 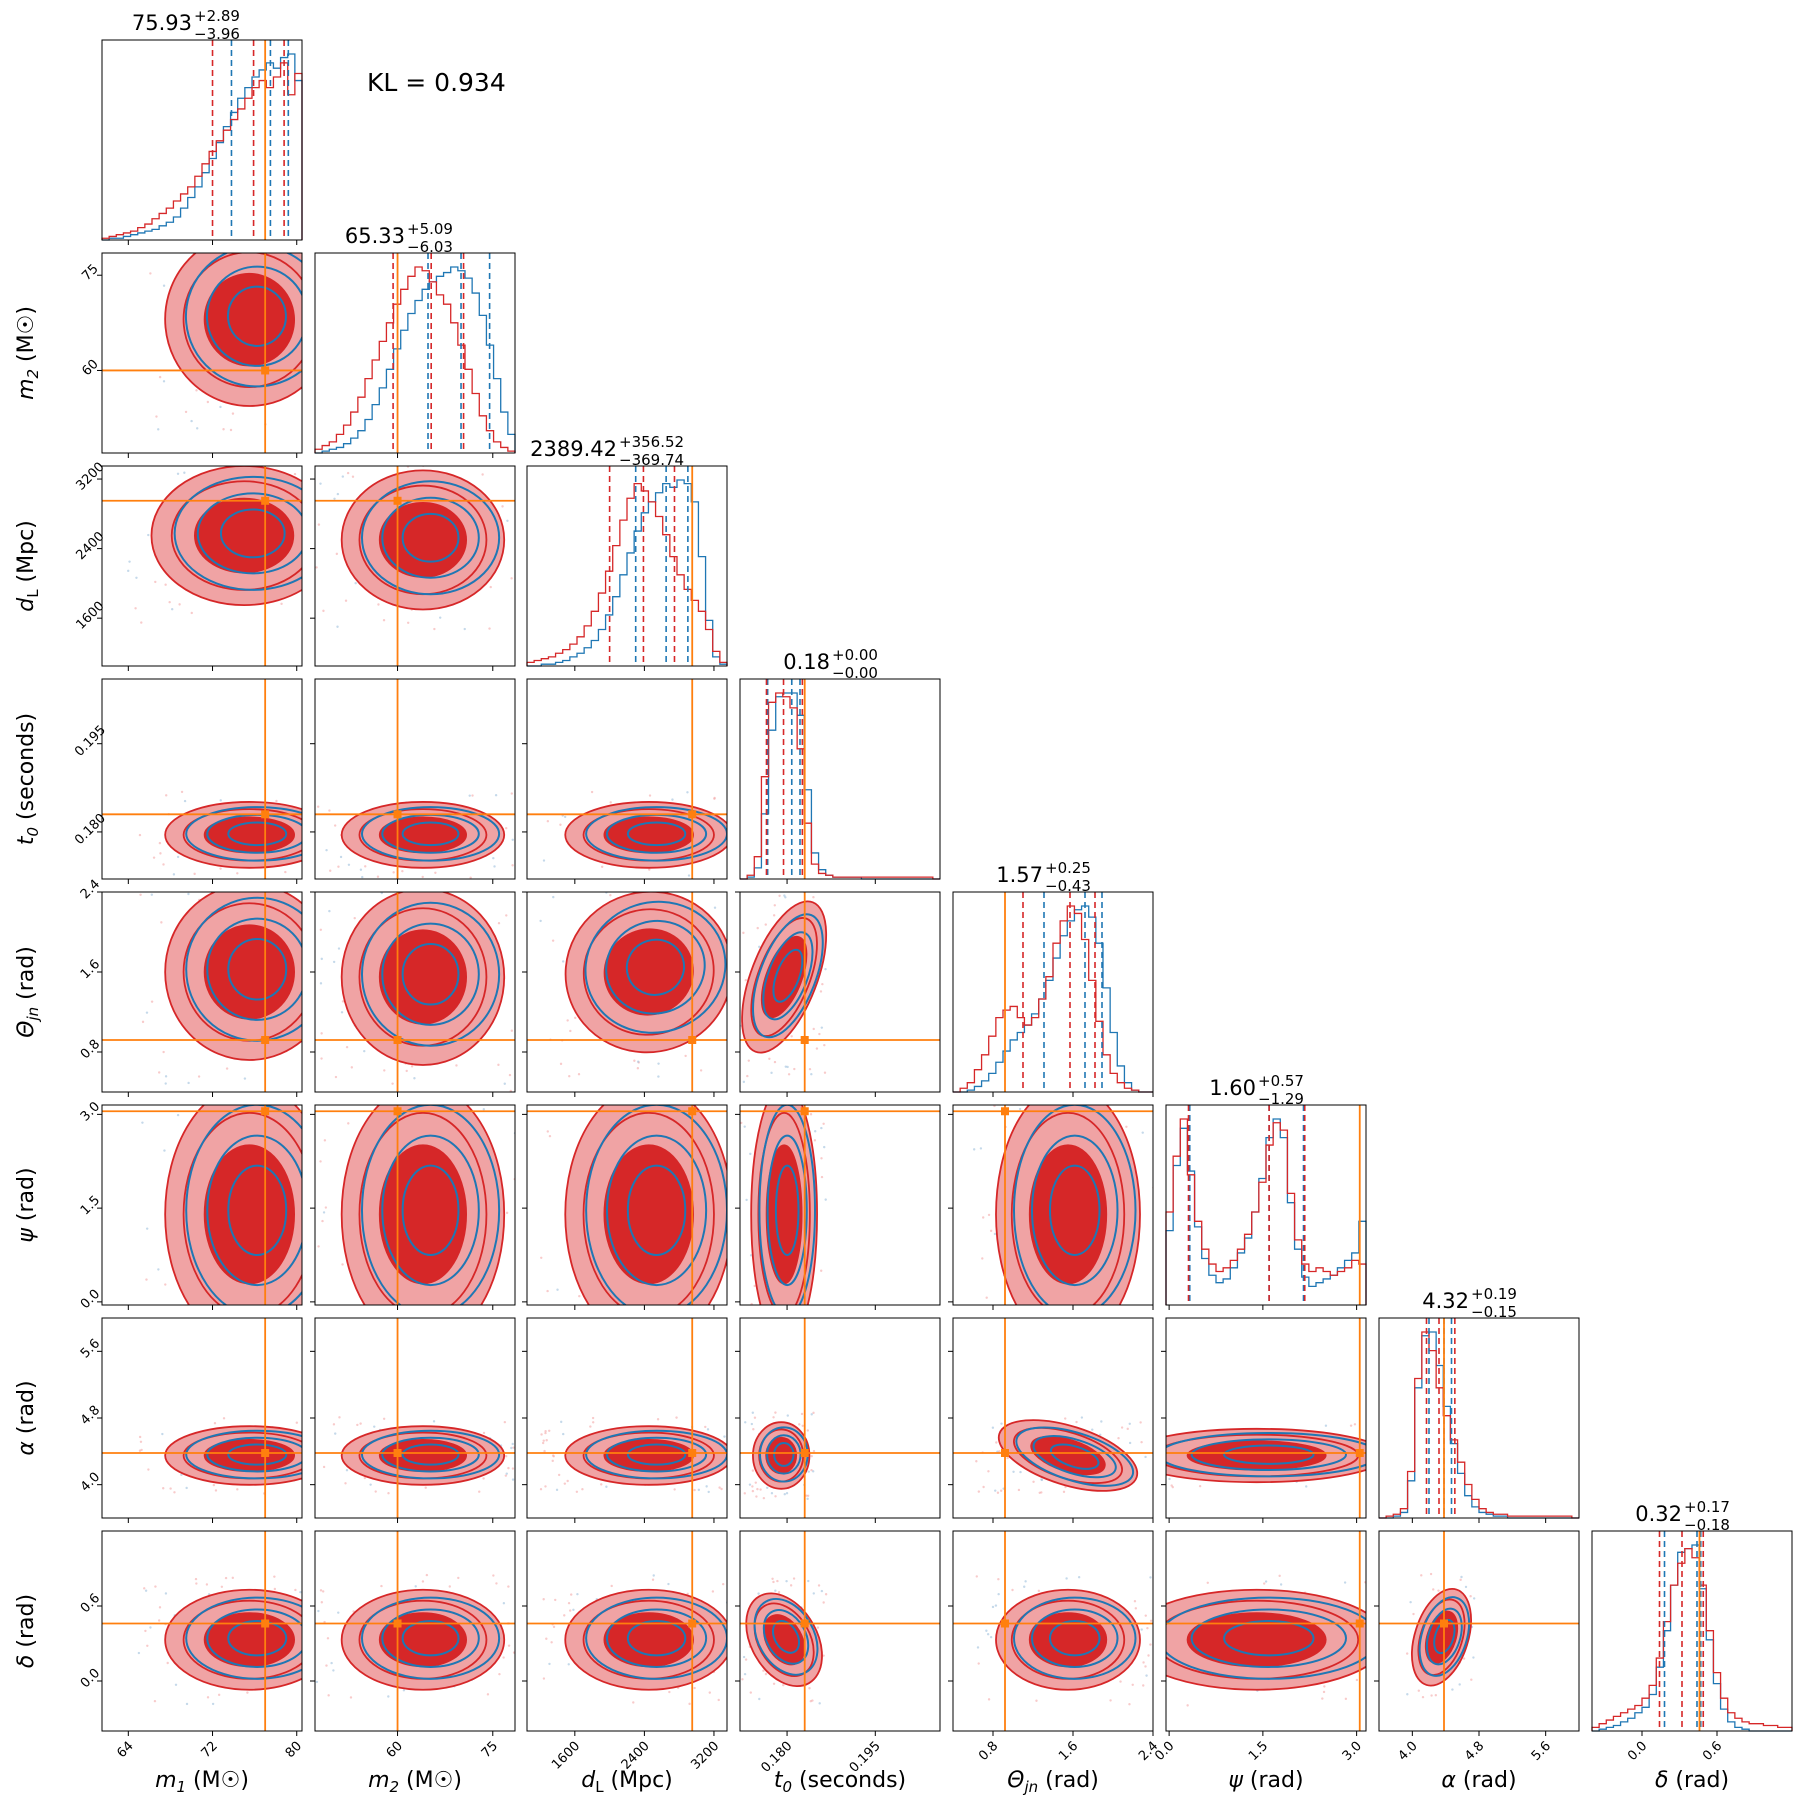 What do you see at coordinates (415, 1782) in the screenshot?
I see `x-axis-label-m2: m2 (M☉)` at bounding box center [415, 1782].